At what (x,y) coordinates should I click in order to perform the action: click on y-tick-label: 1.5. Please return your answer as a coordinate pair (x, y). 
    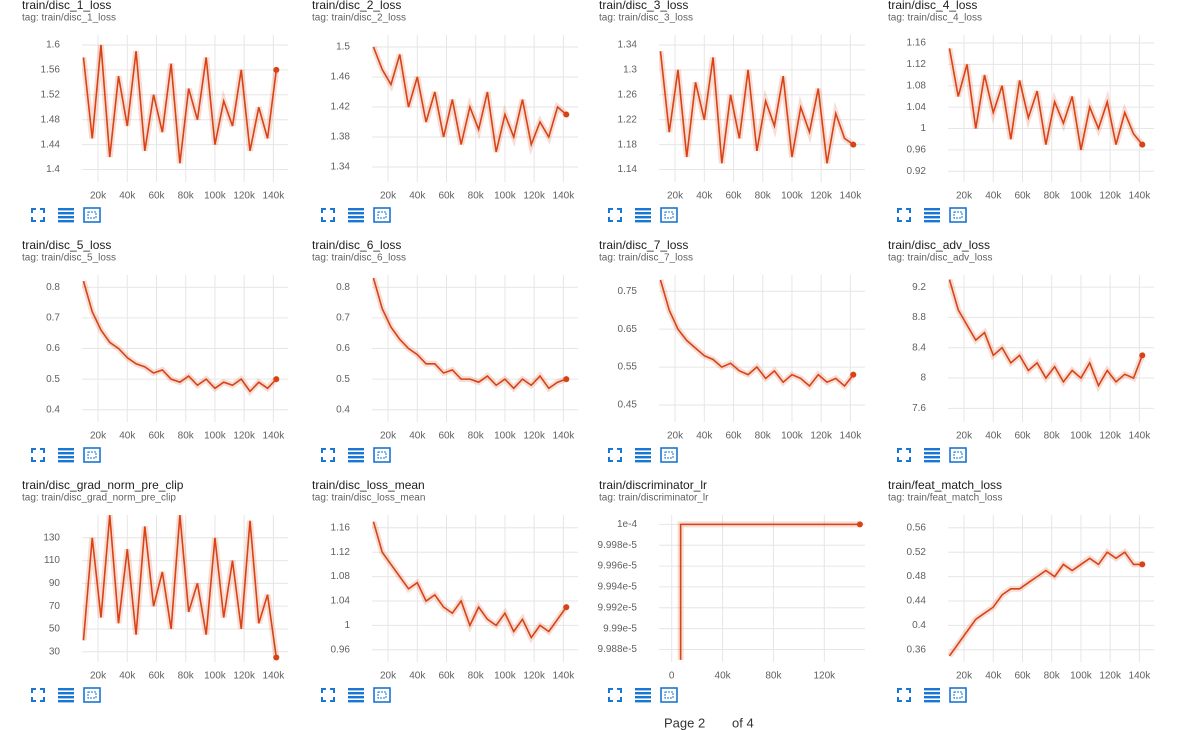
    Looking at the image, I should click on (343, 47).